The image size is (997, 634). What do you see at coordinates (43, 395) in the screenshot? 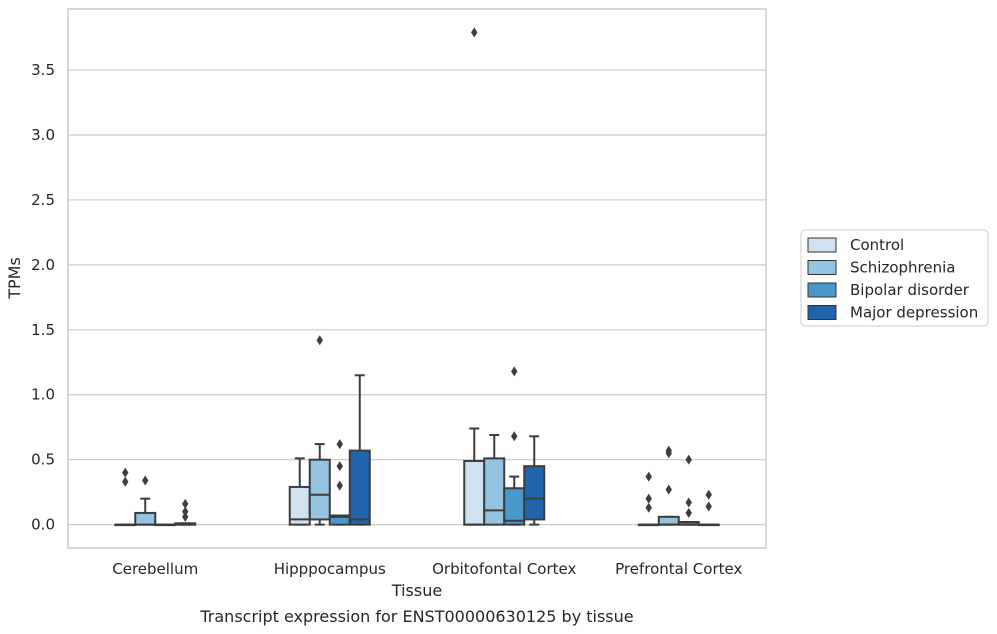
I see `y-tick-label: 1.0` at bounding box center [43, 395].